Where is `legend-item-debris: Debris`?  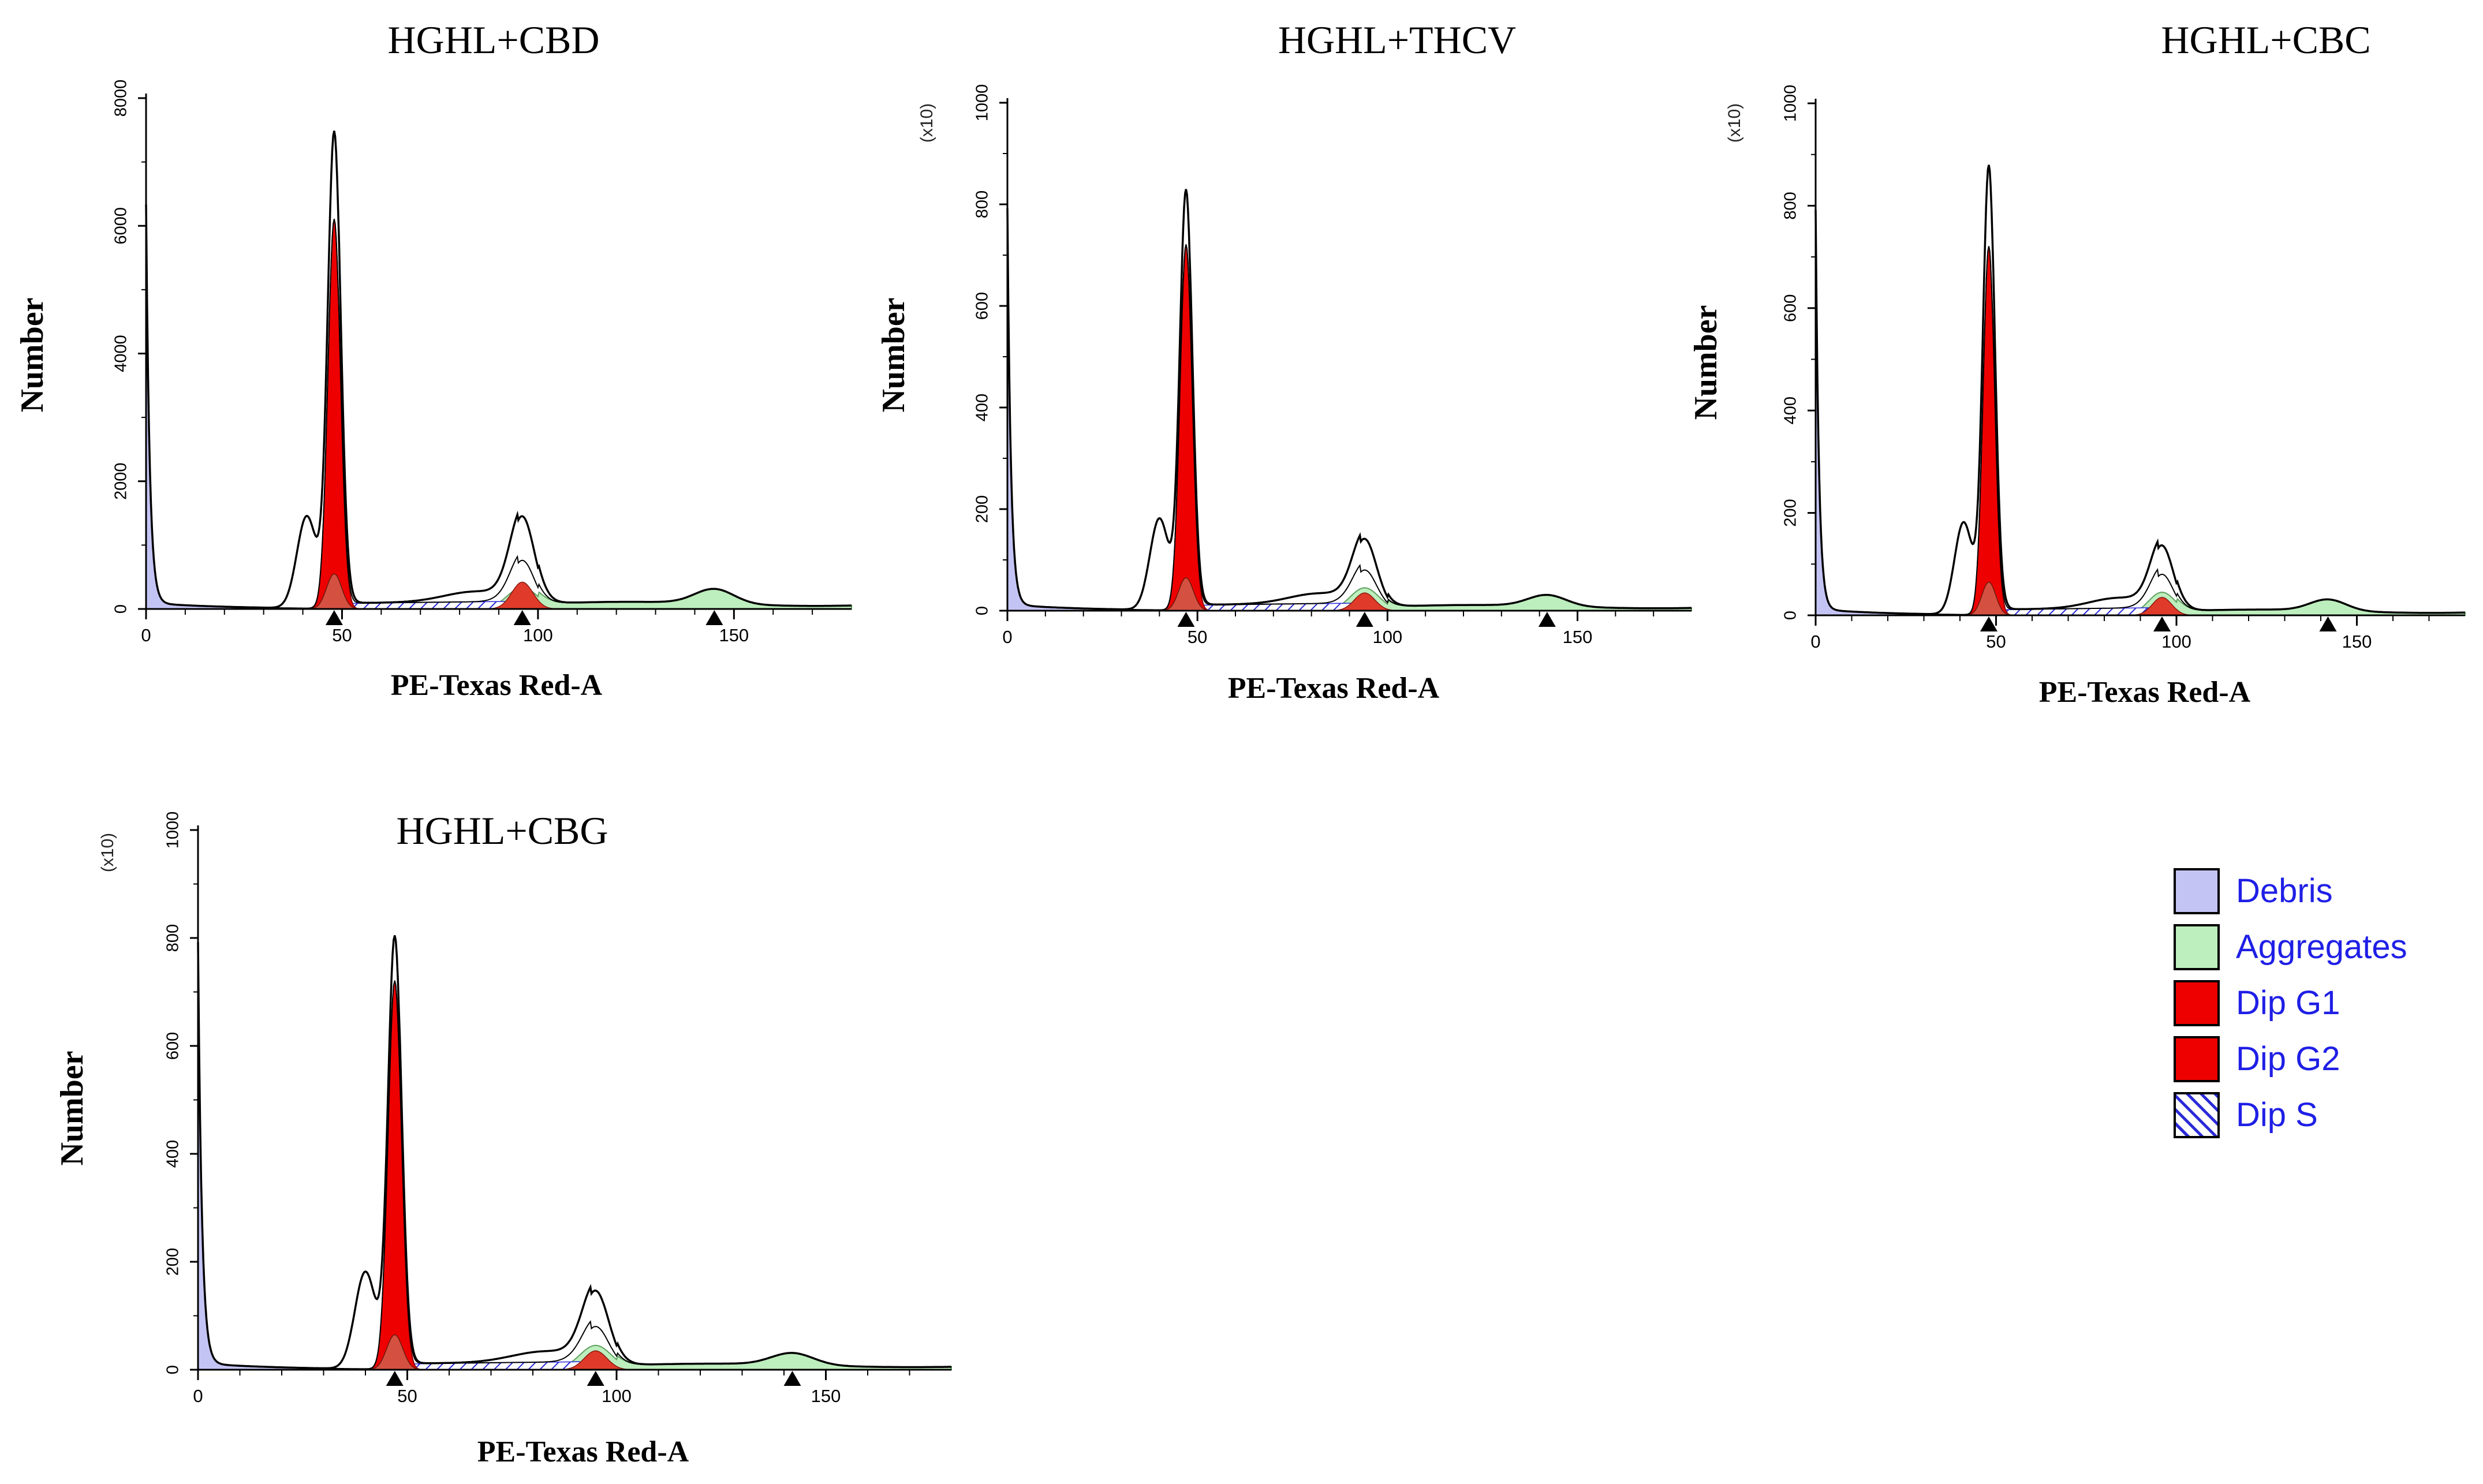 legend-item-debris: Debris is located at coordinates (2290, 891).